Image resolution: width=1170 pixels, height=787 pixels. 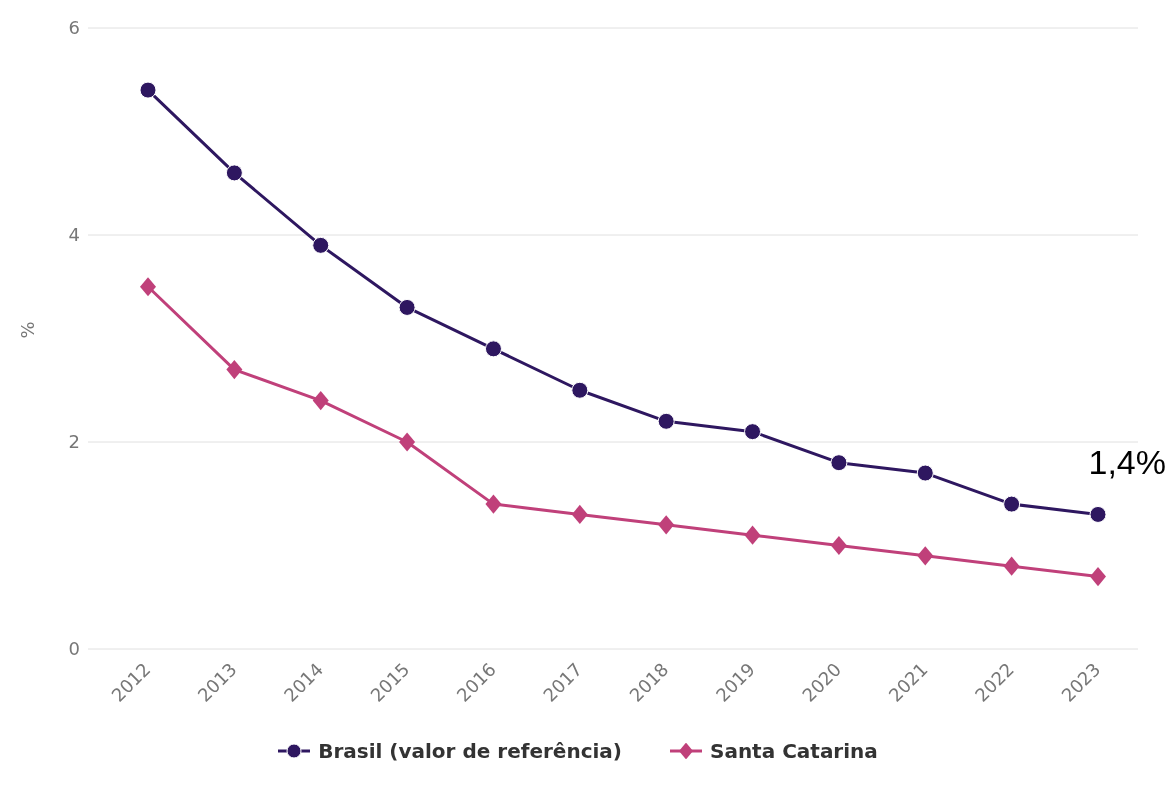 I want to click on y-tick-label: 2, so click(x=74, y=442).